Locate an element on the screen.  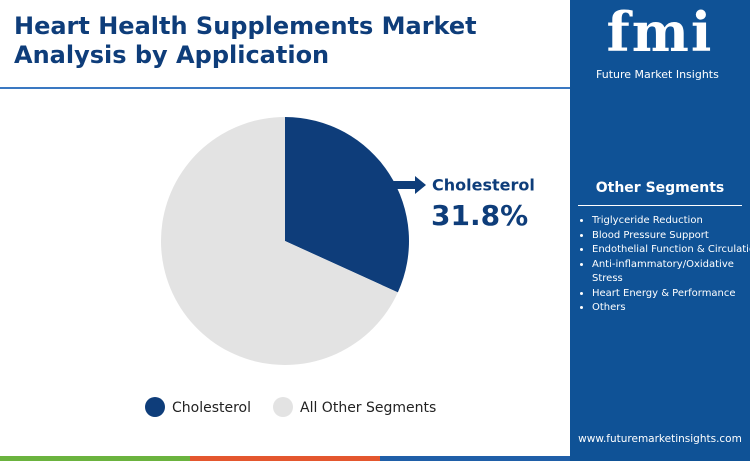
sidebar-heading: Other Segments is located at coordinates (660, 188).